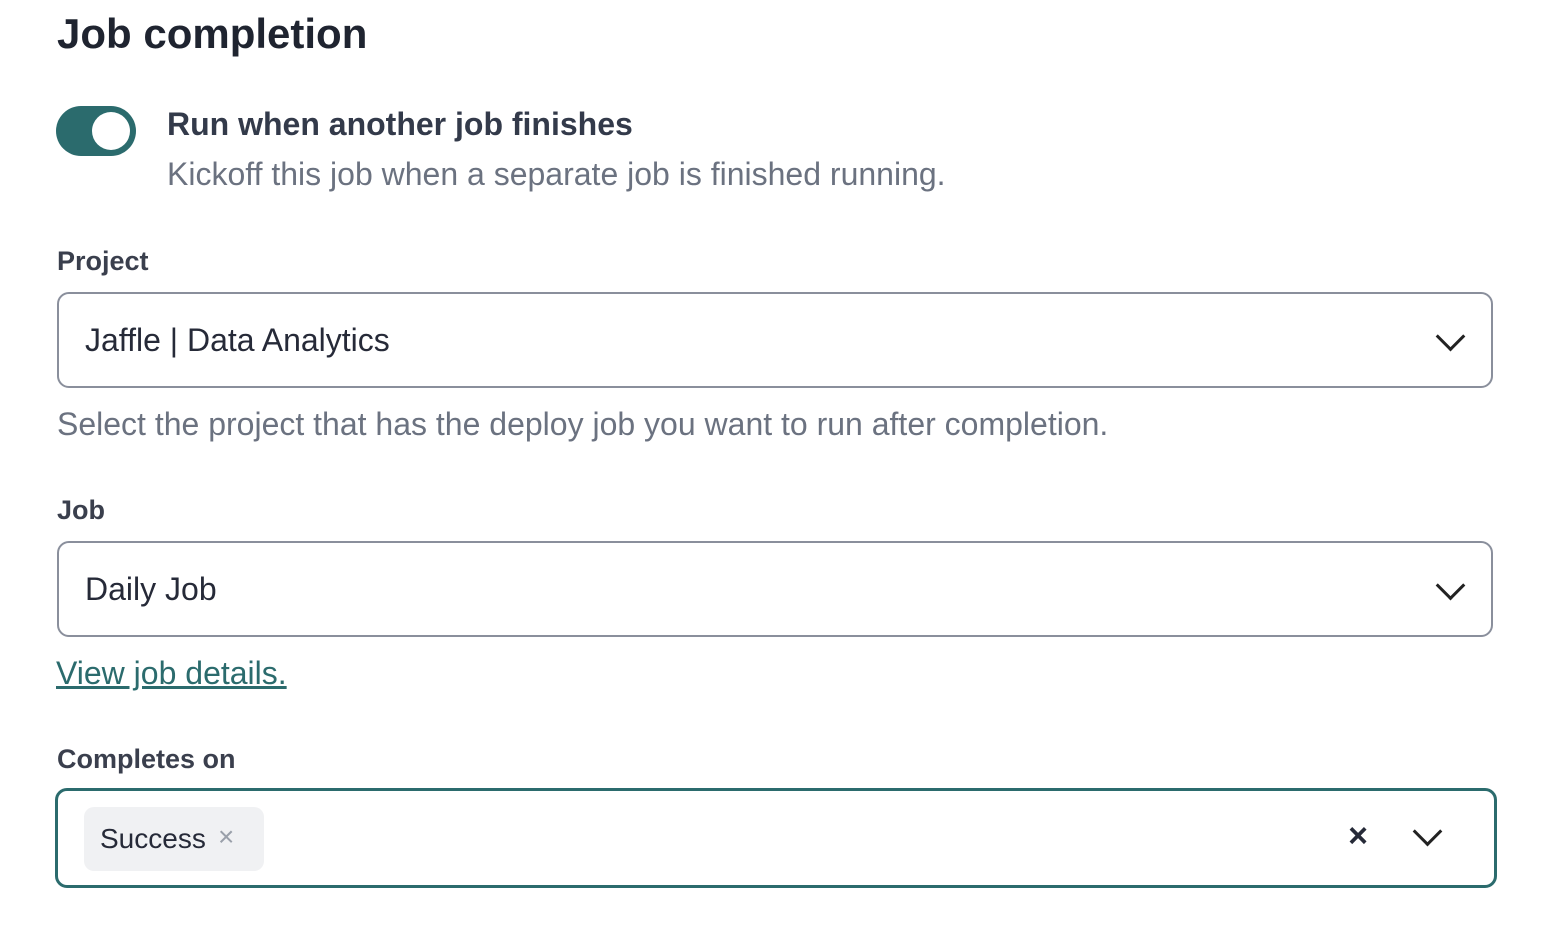 This screenshot has width=1564, height=936. Describe the element at coordinates (237, 340) in the screenshot. I see `project-value: Jaffle | Data Analytics` at that location.